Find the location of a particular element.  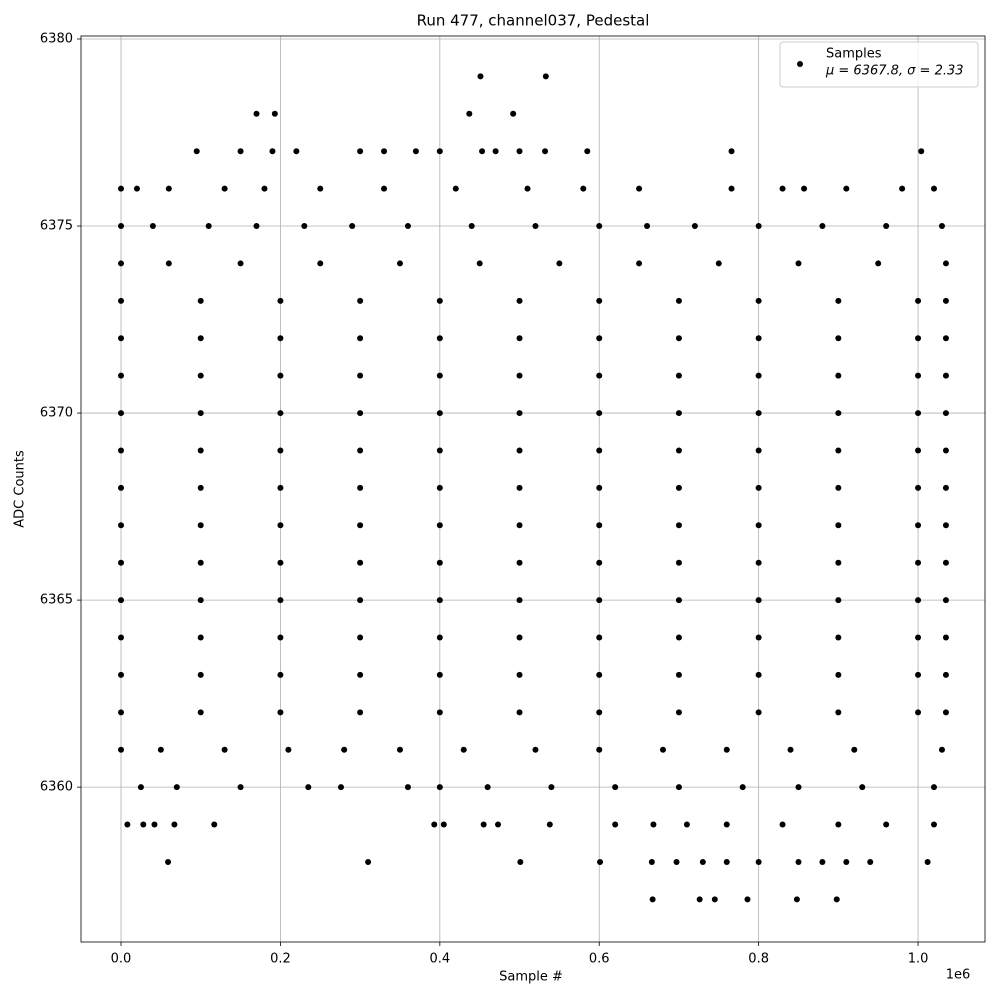

x-tick-label: 1.0 is located at coordinates (918, 959).